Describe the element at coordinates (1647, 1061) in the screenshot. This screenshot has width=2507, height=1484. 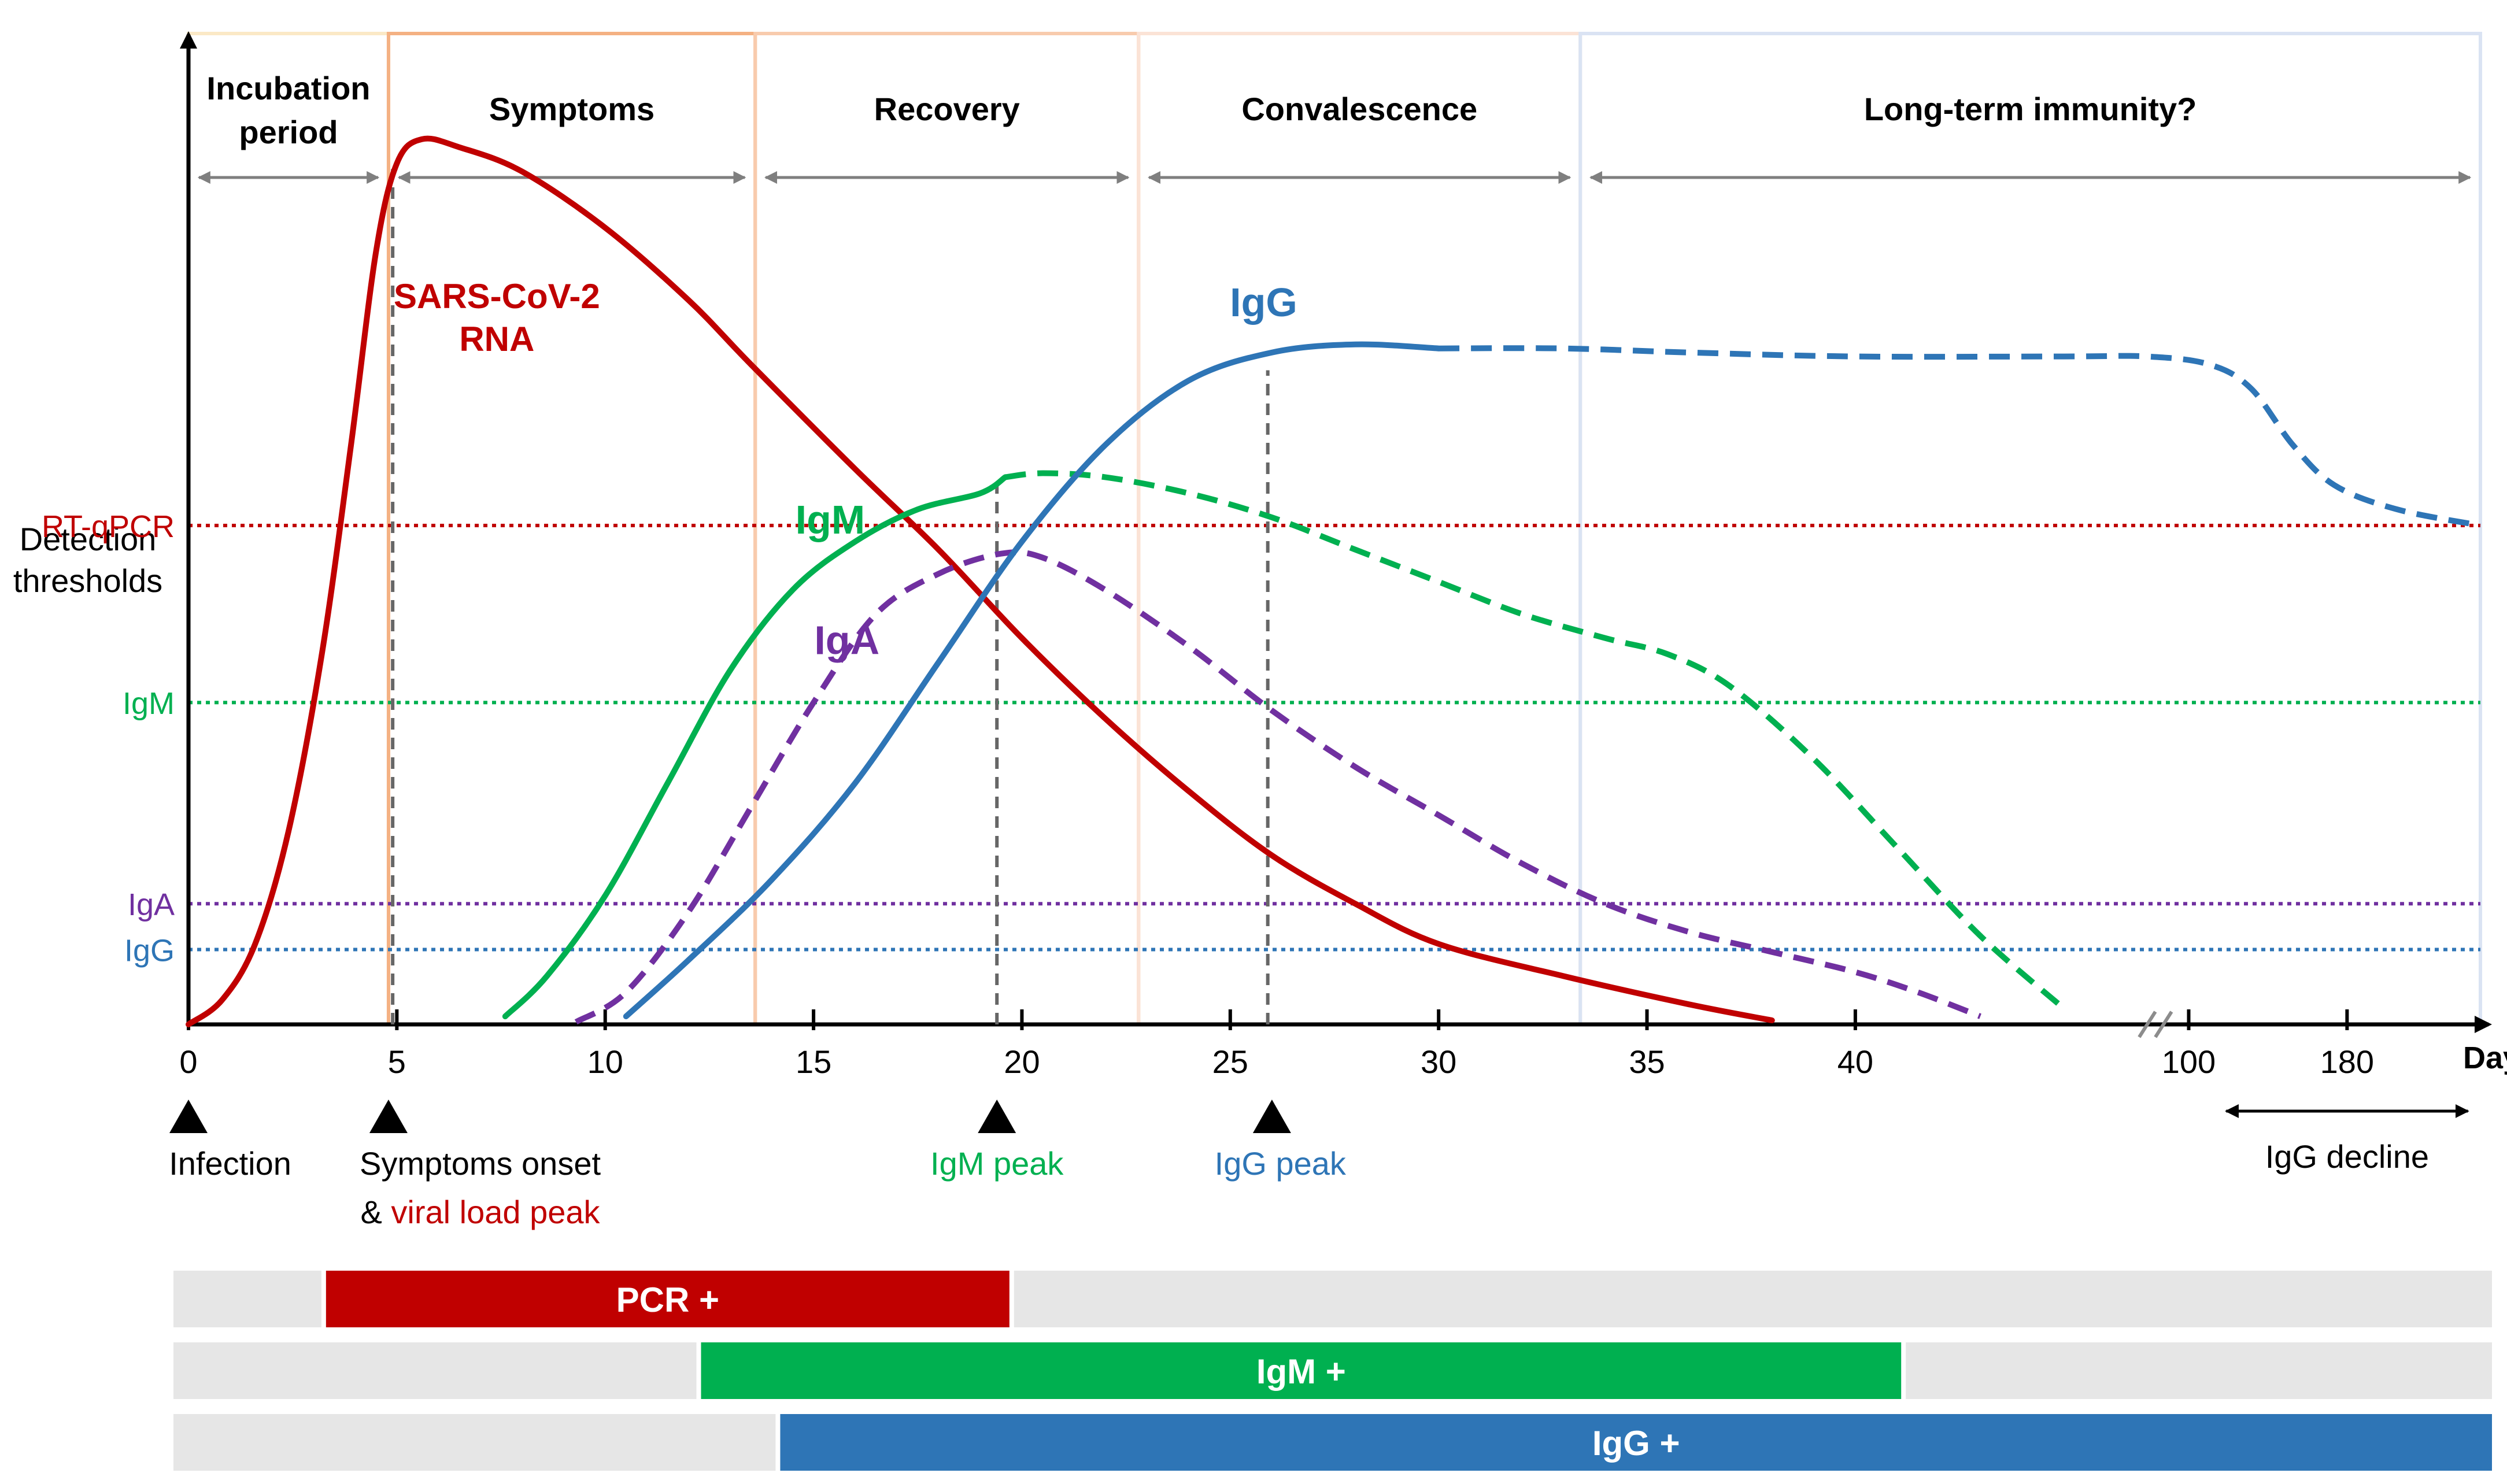
I see `x-tick-label: 35` at that location.